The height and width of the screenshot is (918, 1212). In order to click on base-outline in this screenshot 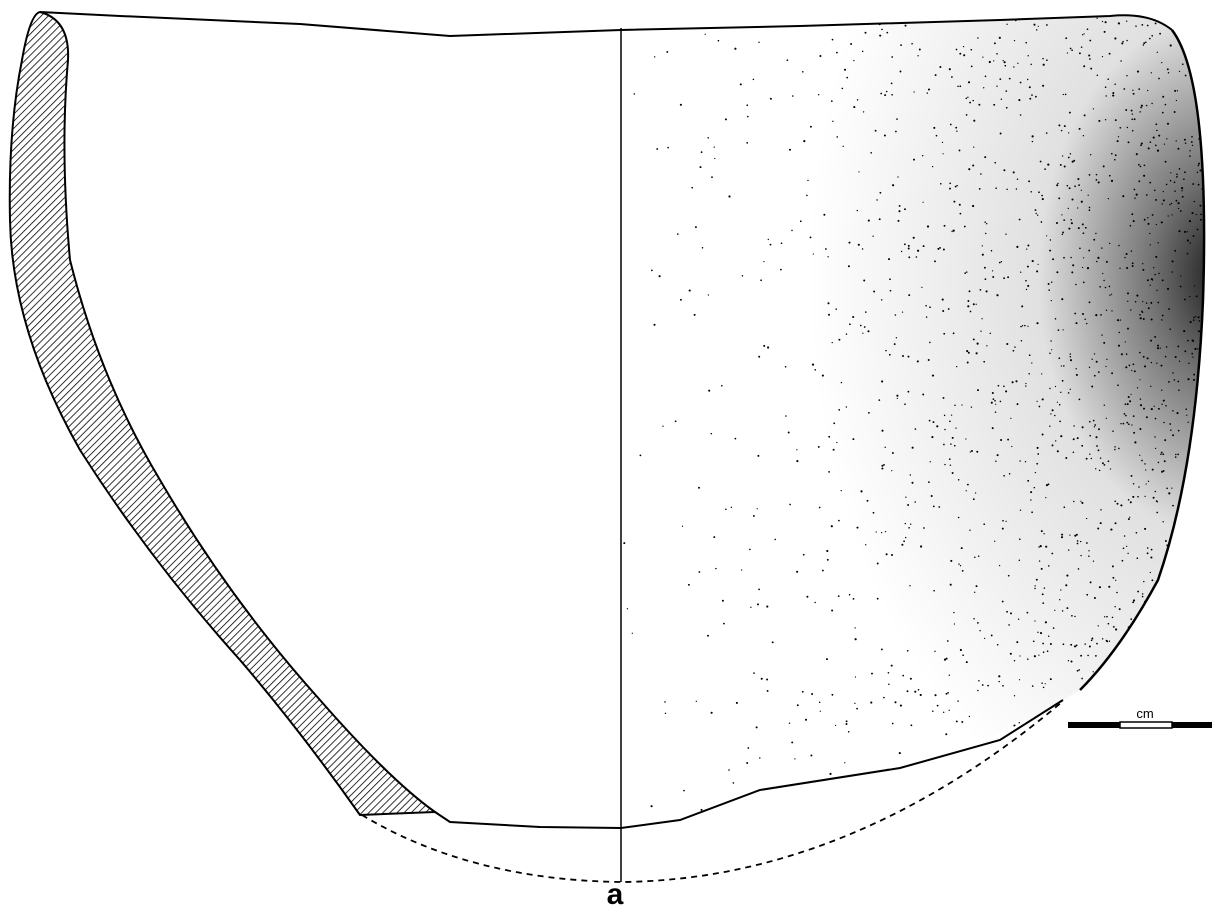, I will do `click(749, 764)`.